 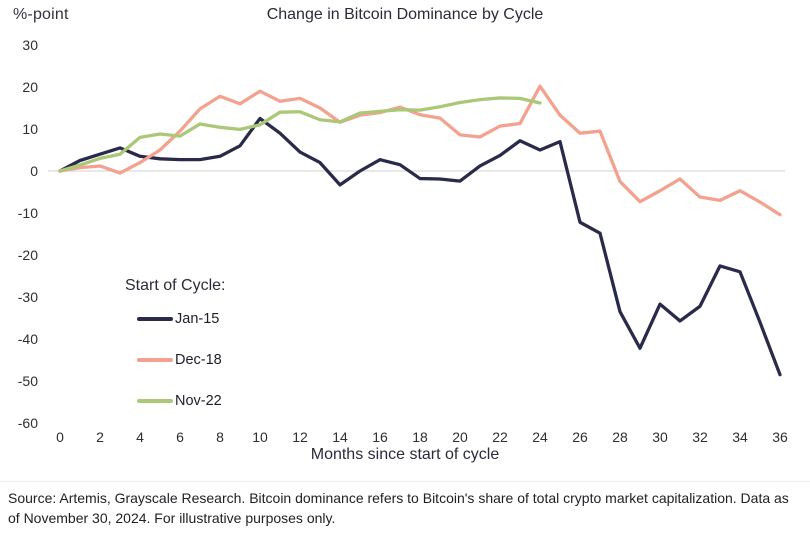 I want to click on legend-item-nov-22: Nov-22, so click(x=181, y=401).